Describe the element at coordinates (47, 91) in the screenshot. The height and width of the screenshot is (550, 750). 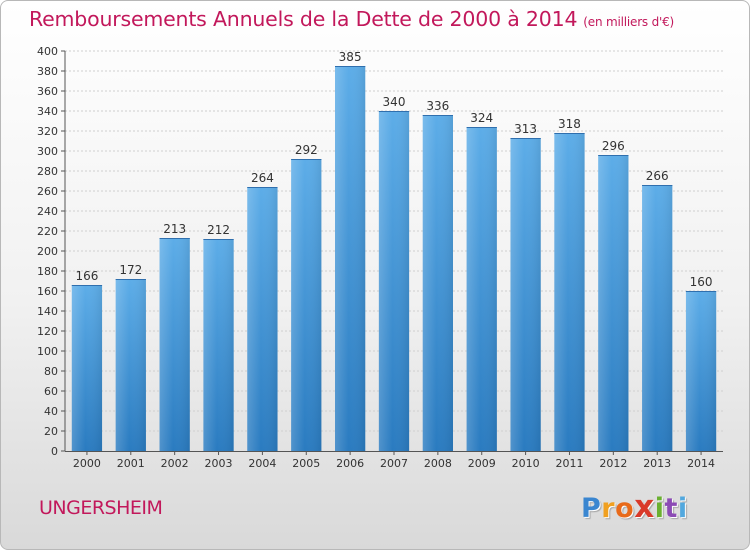
I see `y-tick-label: 360` at that location.